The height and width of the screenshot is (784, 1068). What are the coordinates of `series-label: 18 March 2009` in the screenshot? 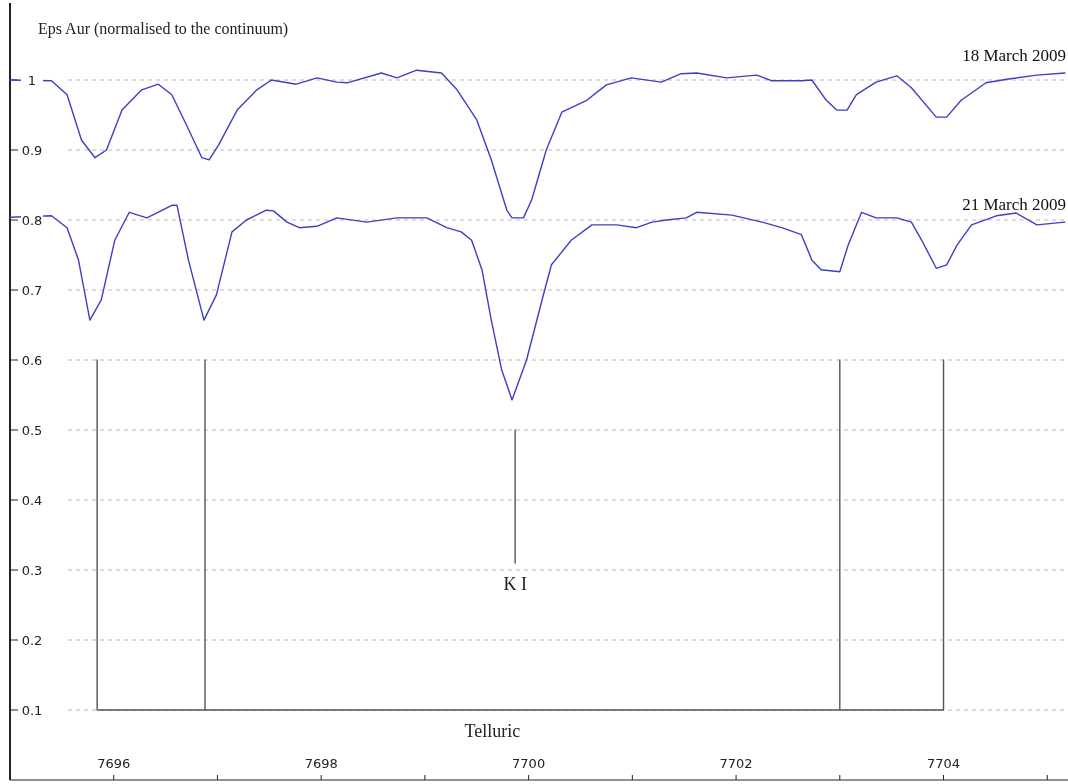 It's located at (1014, 55).